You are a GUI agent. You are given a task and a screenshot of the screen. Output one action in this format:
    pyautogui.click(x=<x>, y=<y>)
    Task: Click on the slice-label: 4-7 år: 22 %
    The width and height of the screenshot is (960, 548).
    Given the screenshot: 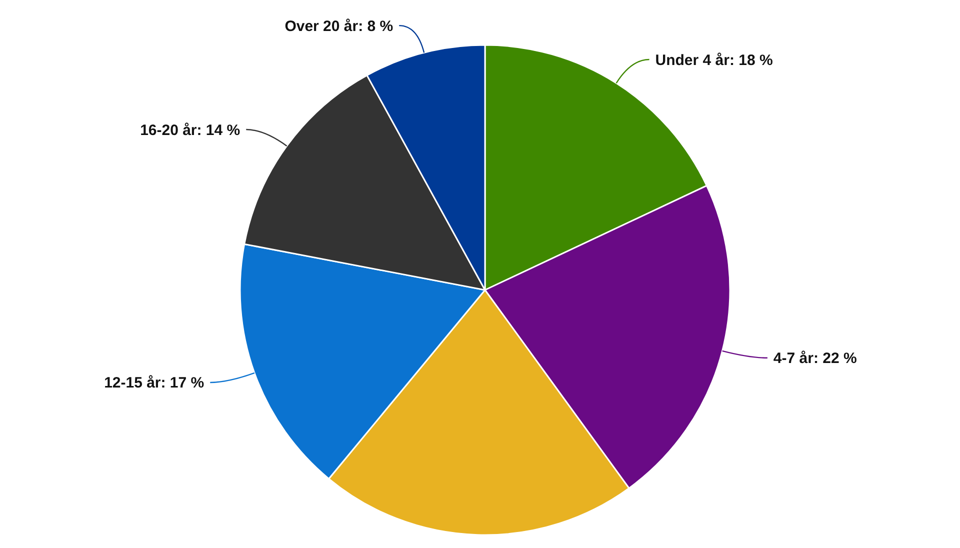 What is the action you would take?
    pyautogui.click(x=815, y=359)
    